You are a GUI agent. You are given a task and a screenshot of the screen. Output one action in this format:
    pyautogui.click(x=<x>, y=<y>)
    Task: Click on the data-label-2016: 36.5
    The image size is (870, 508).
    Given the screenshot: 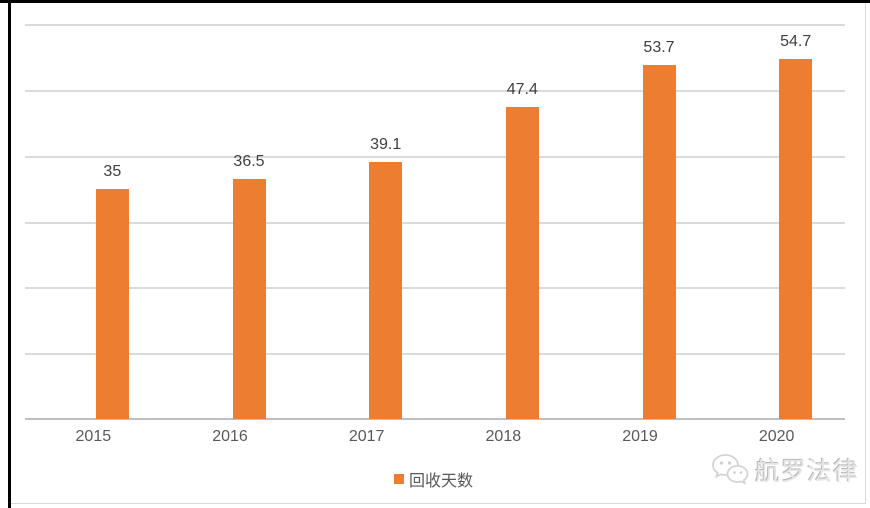 What is the action you would take?
    pyautogui.click(x=249, y=161)
    